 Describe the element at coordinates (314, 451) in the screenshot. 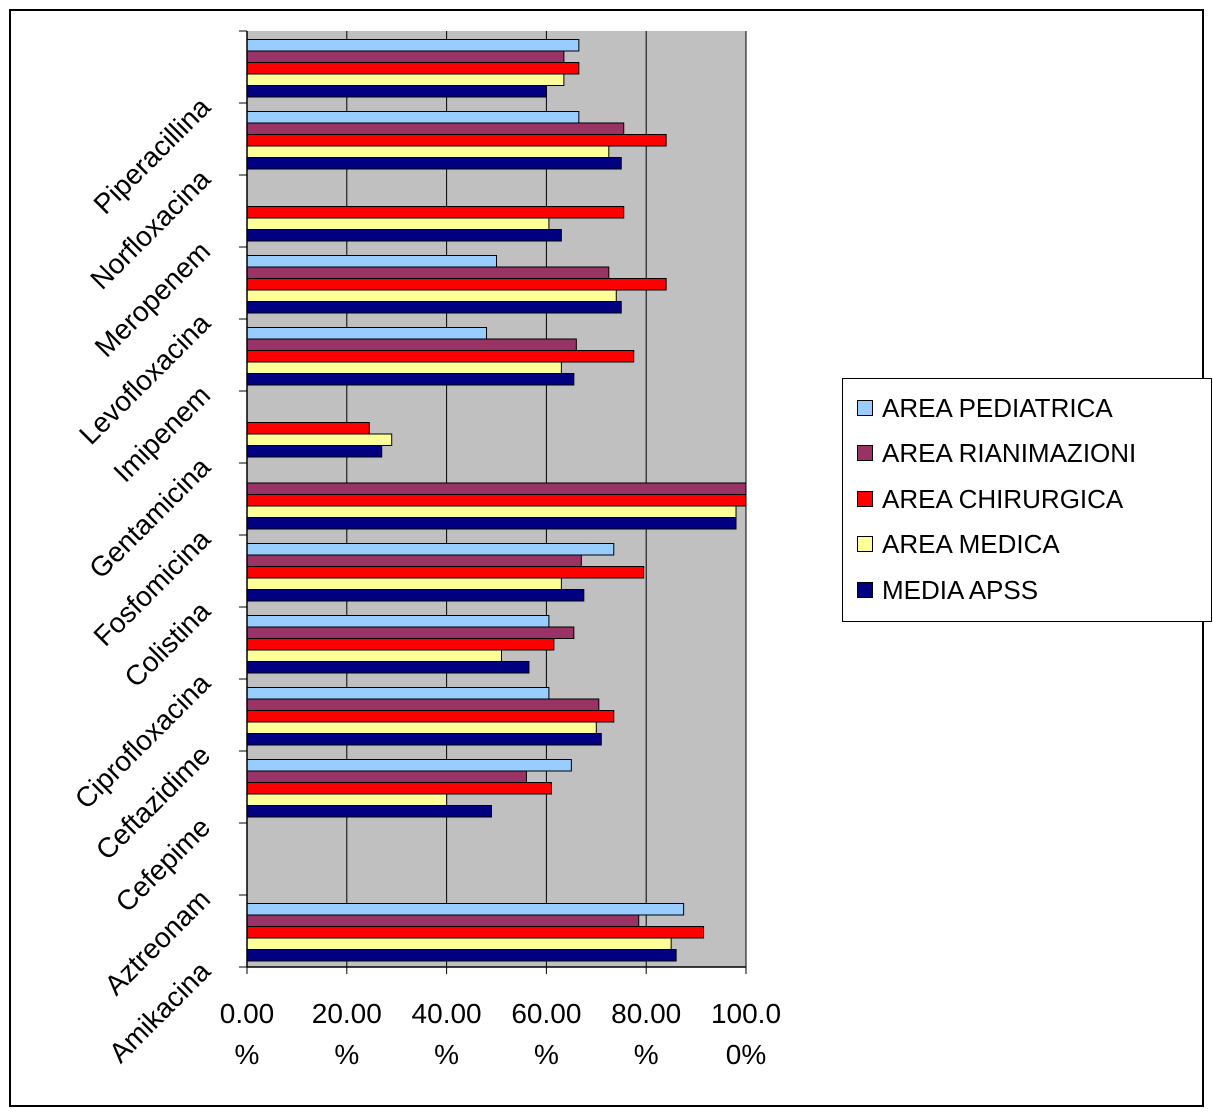

I see `bar-media-apss-gentamicina` at that location.